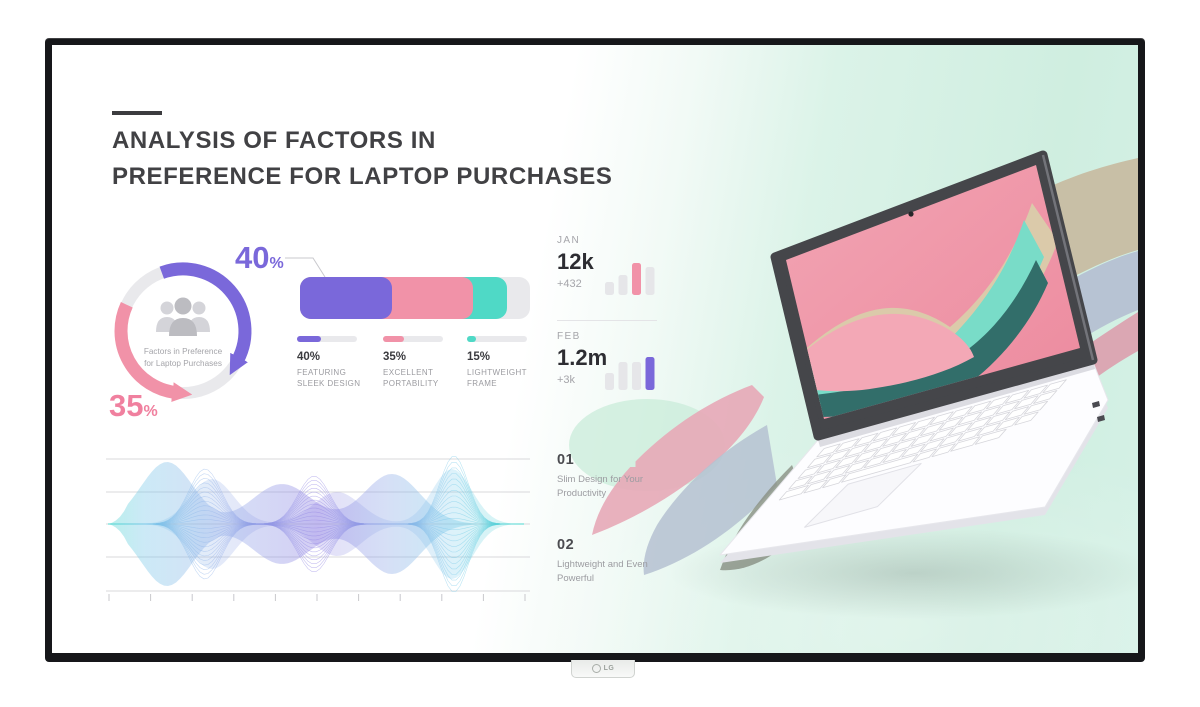 The width and height of the screenshot is (1200, 707). I want to click on callout-40-value: 40, so click(252, 257).